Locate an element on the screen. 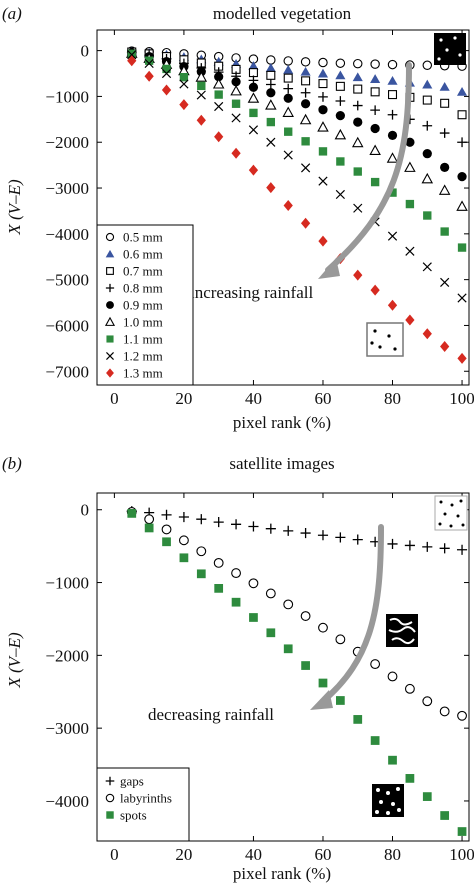  series-0-9-mm is located at coordinates (297, 115).